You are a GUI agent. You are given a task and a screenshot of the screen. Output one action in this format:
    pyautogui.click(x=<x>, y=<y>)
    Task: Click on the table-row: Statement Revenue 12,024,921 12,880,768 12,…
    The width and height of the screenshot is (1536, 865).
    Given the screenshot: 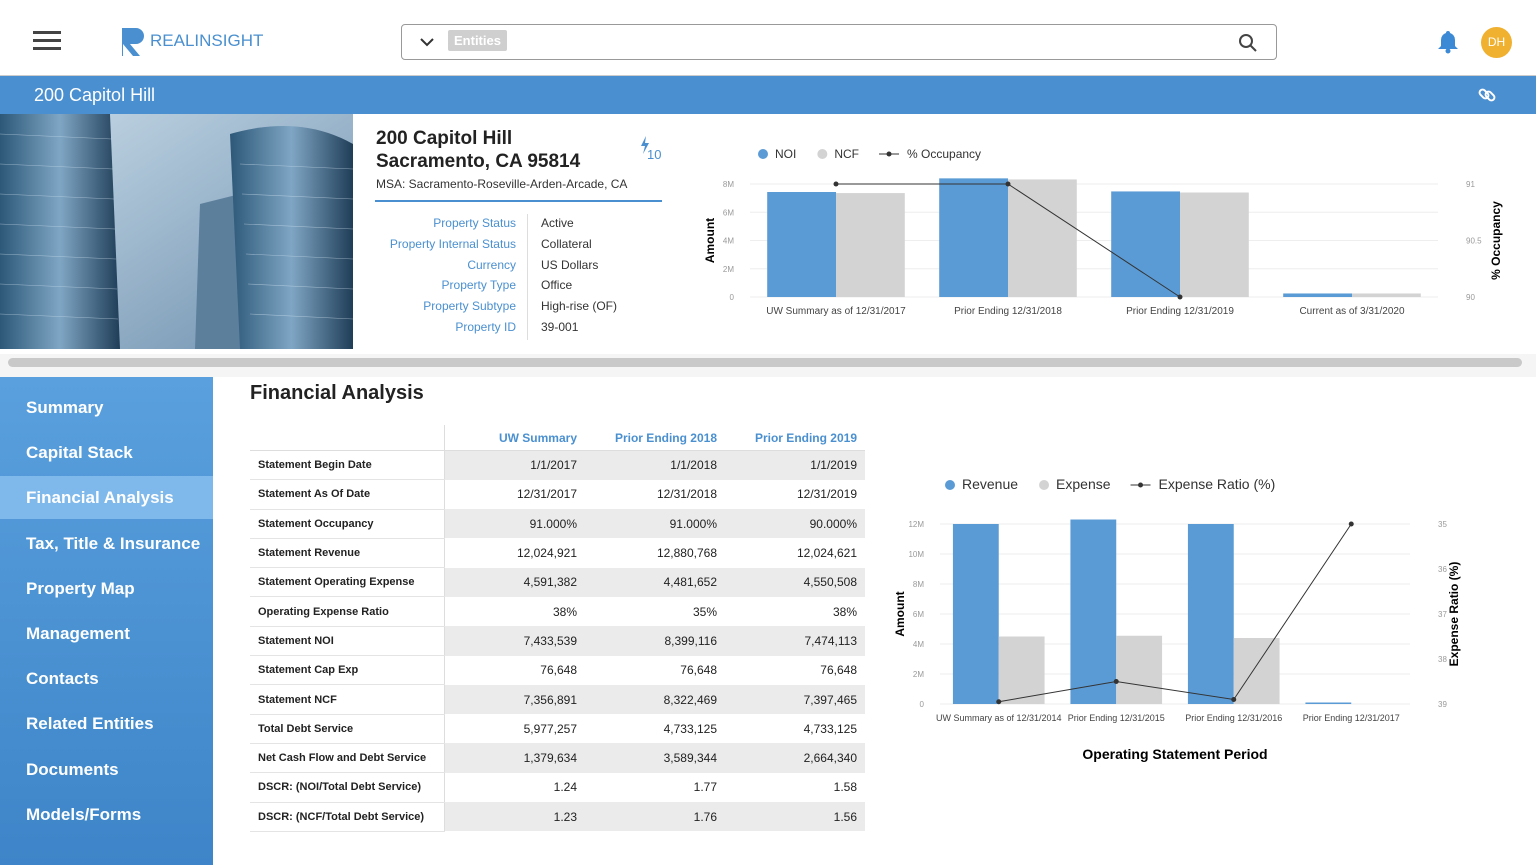 What is the action you would take?
    pyautogui.click(x=557, y=553)
    